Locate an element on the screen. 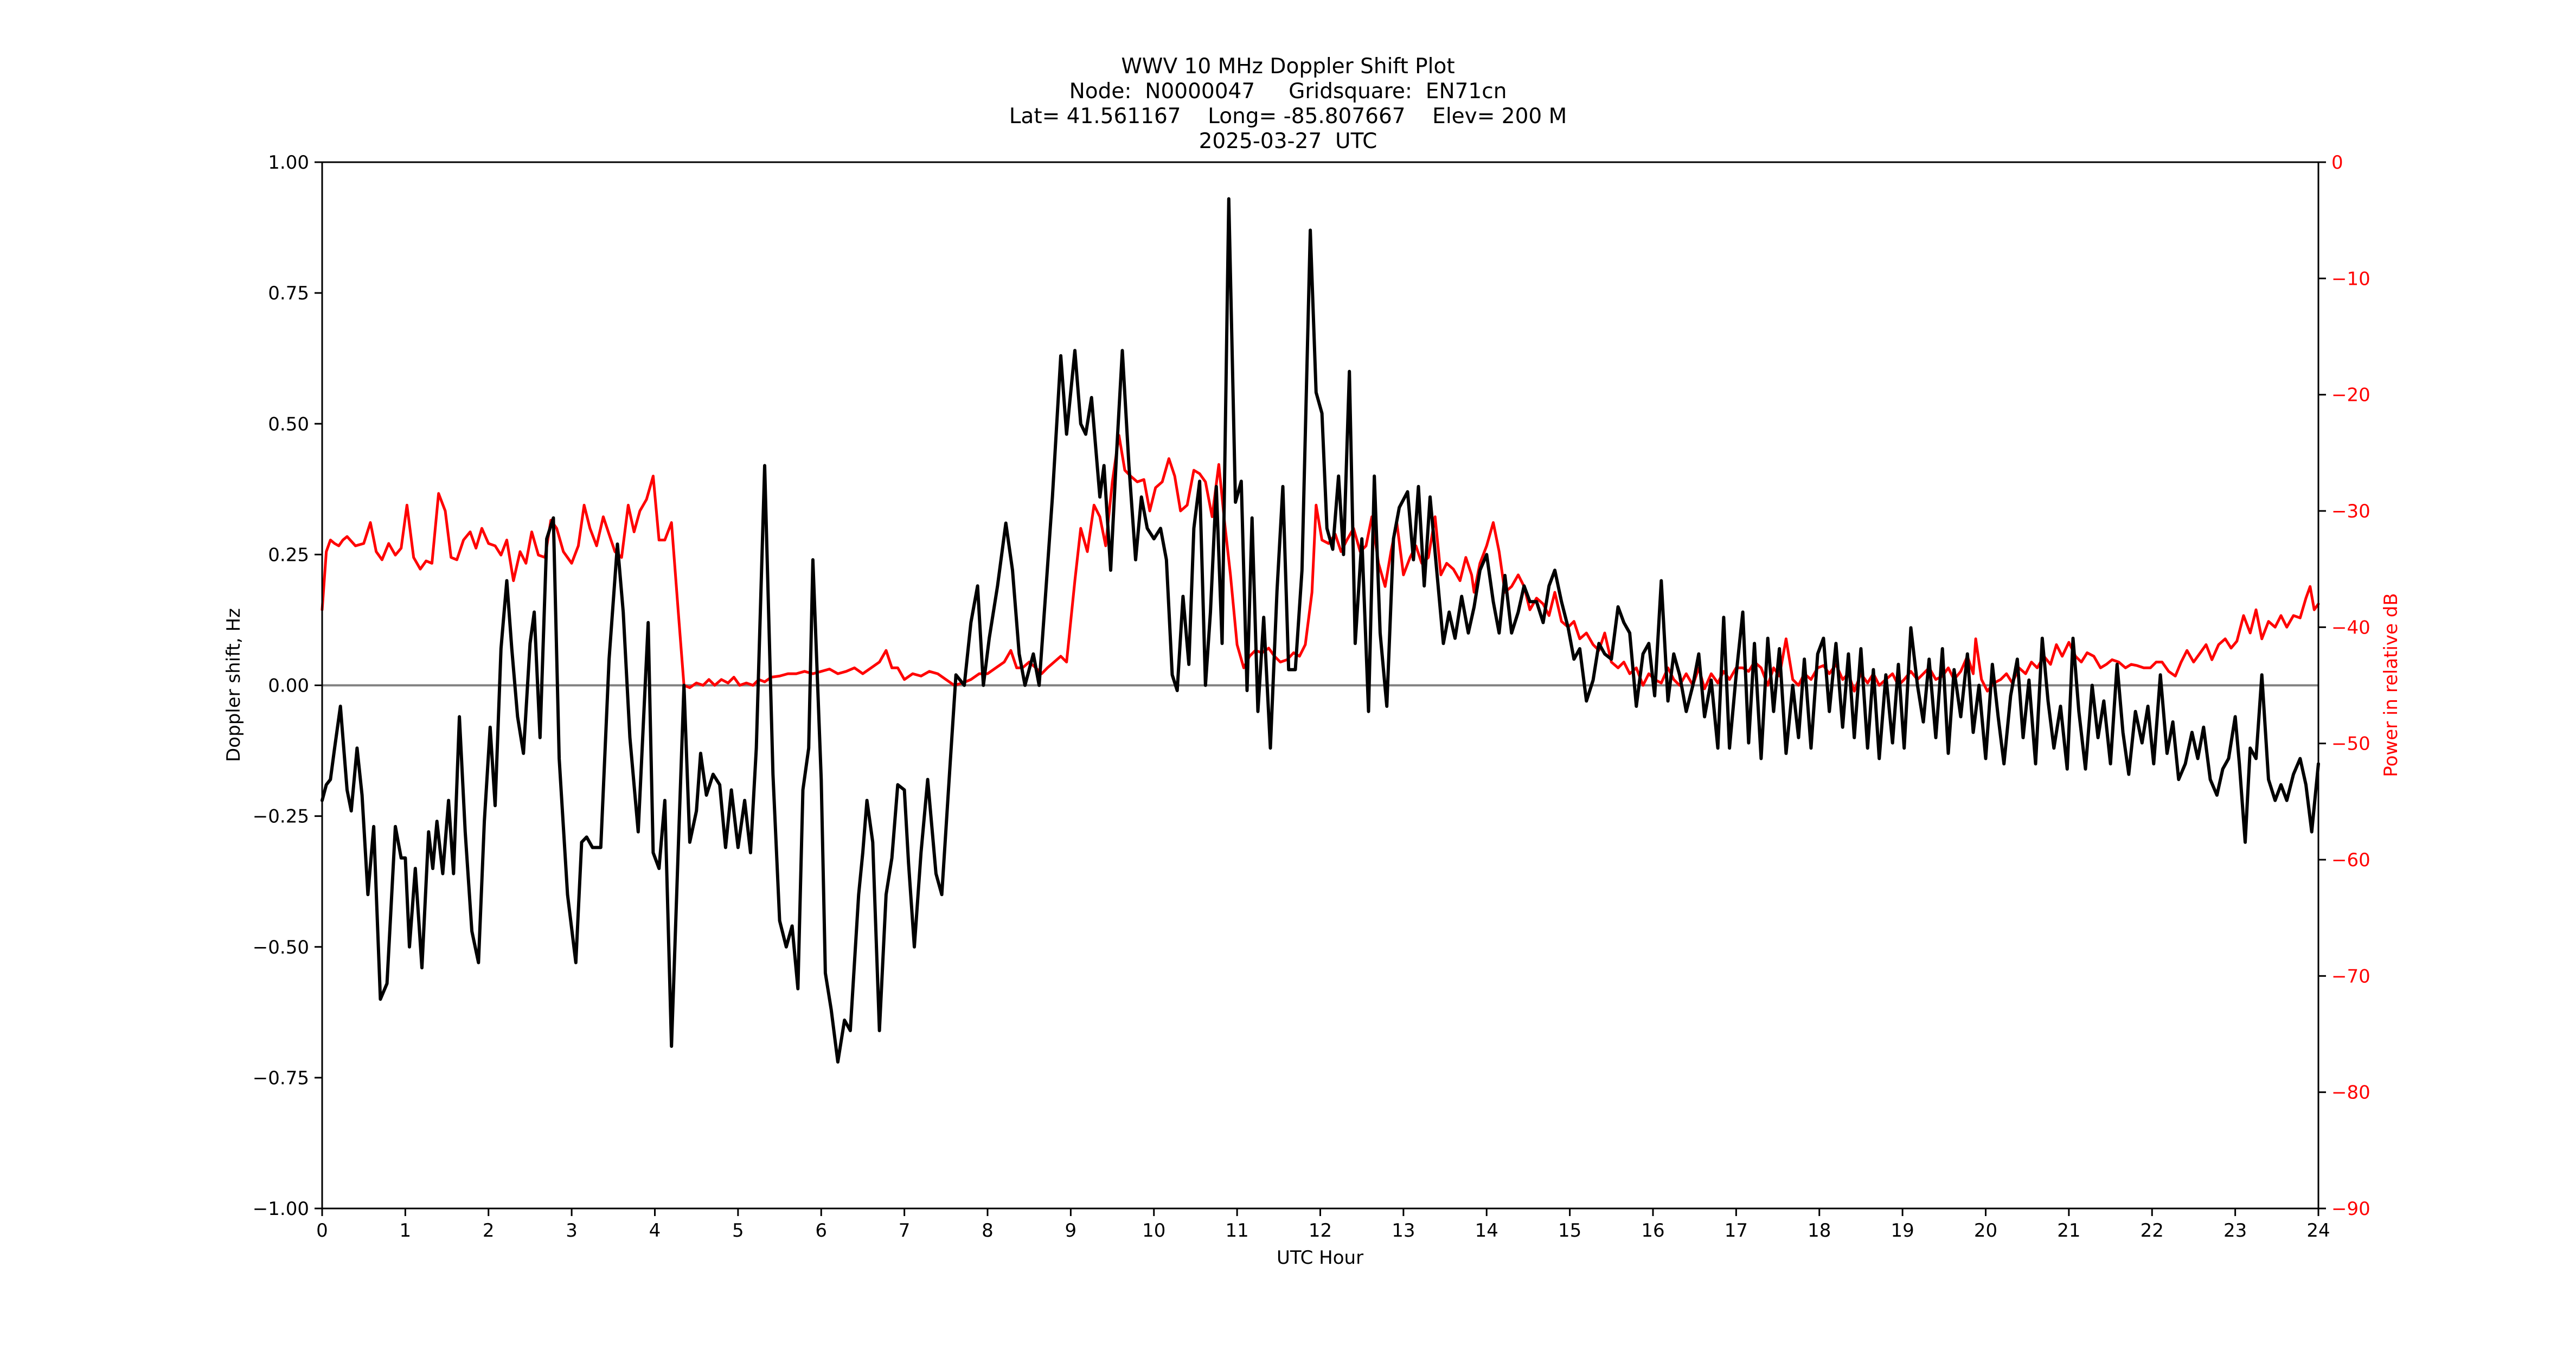  right-y-tick-label: −70 is located at coordinates (2351, 976).